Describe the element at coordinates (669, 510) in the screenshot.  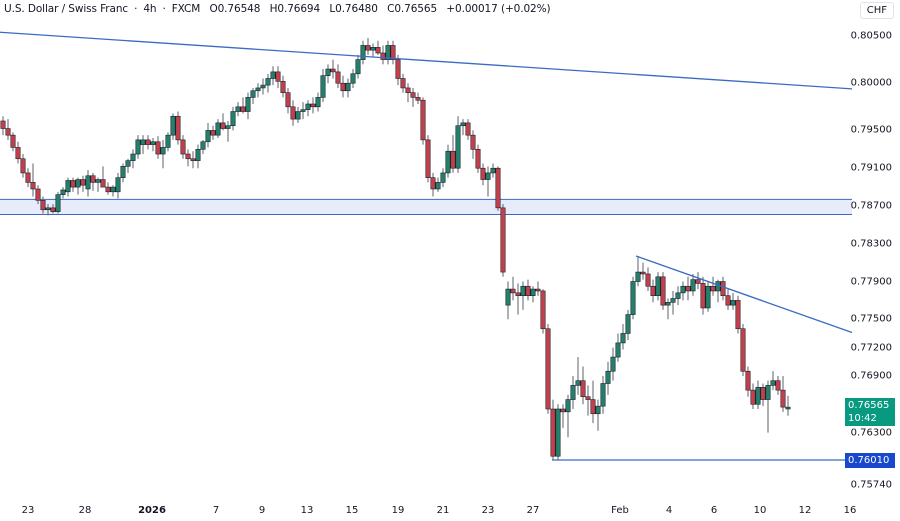
I see `time-tick: 4` at that location.